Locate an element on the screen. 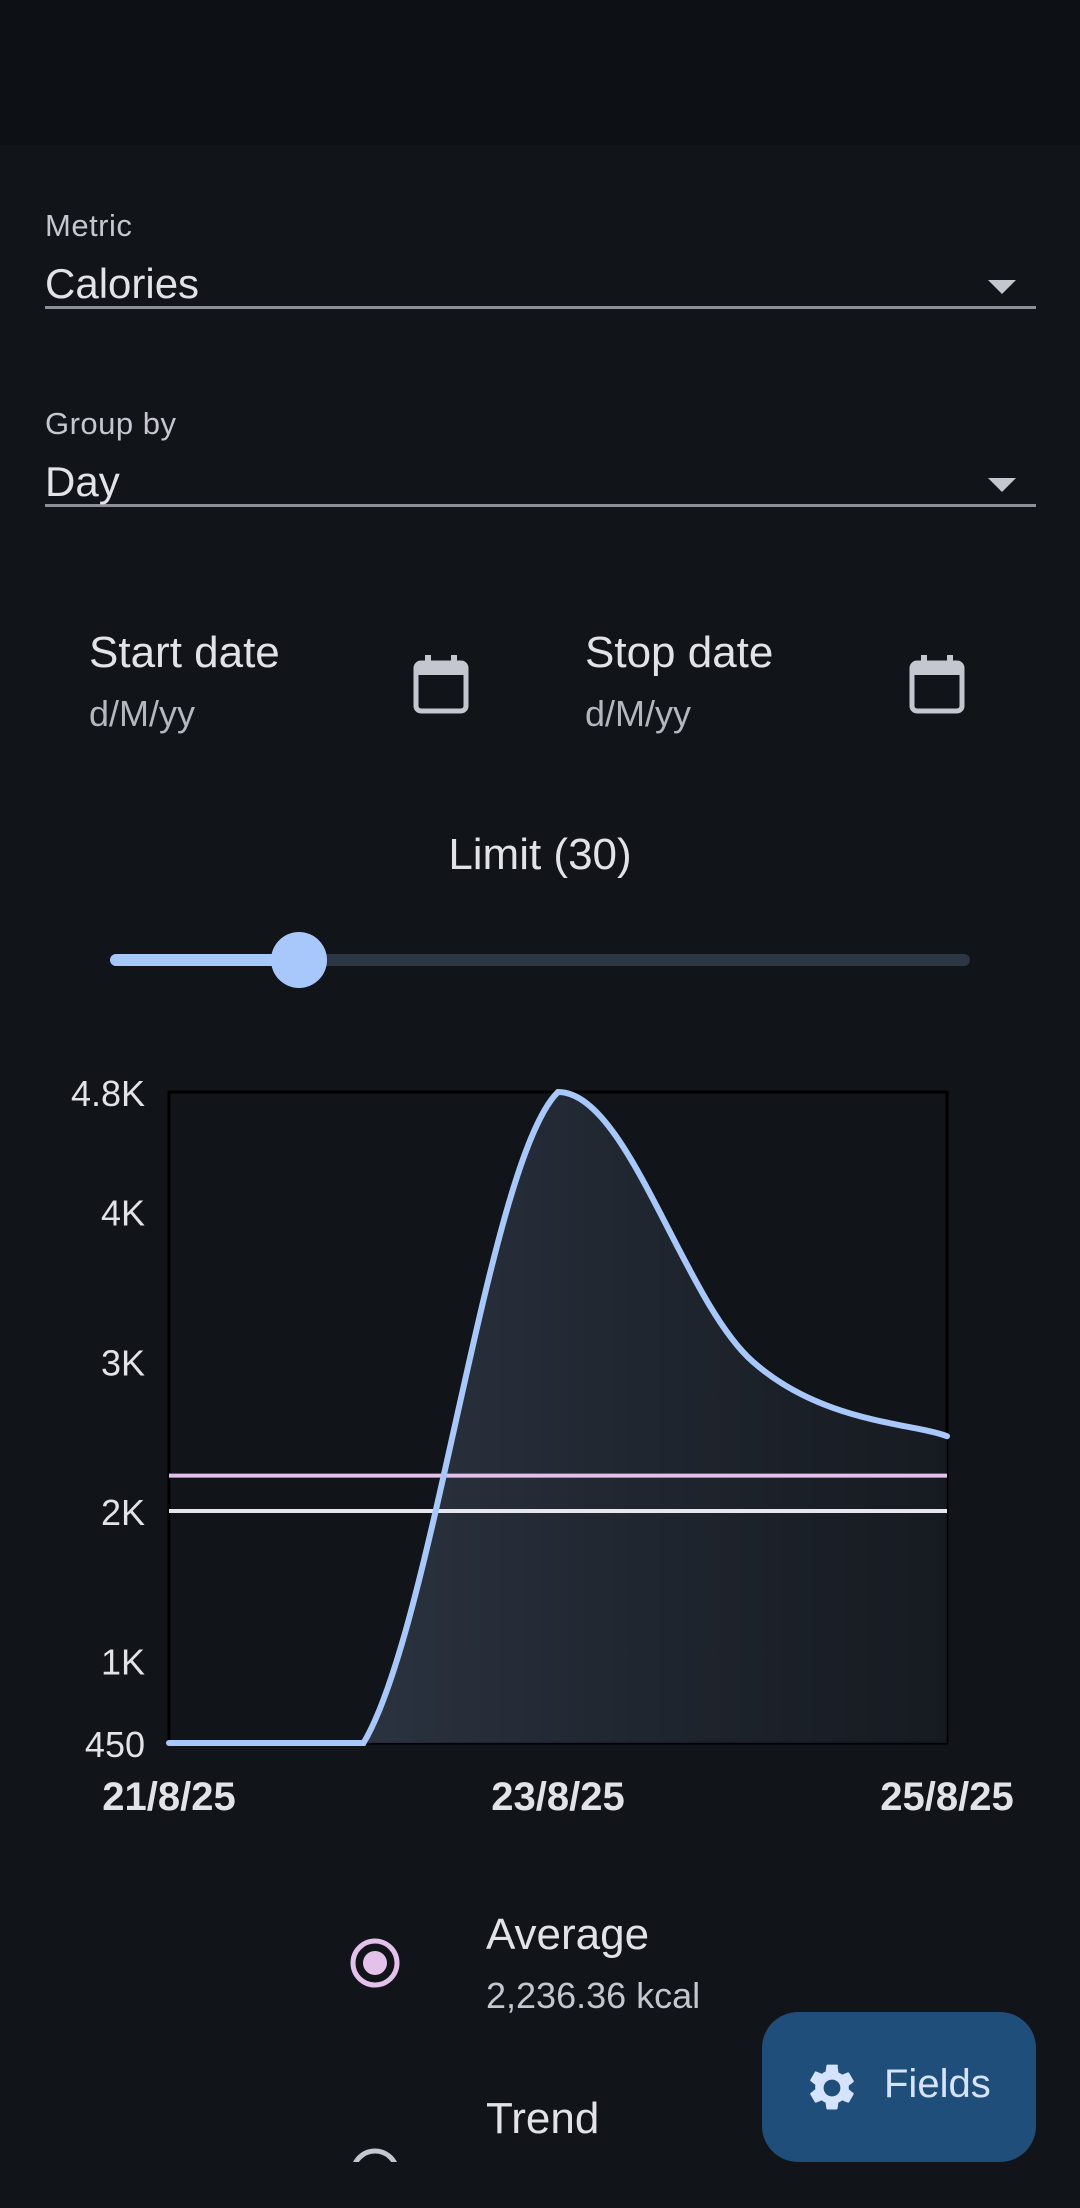 The image size is (1080, 2208). group-by-value: Day is located at coordinates (82, 482).